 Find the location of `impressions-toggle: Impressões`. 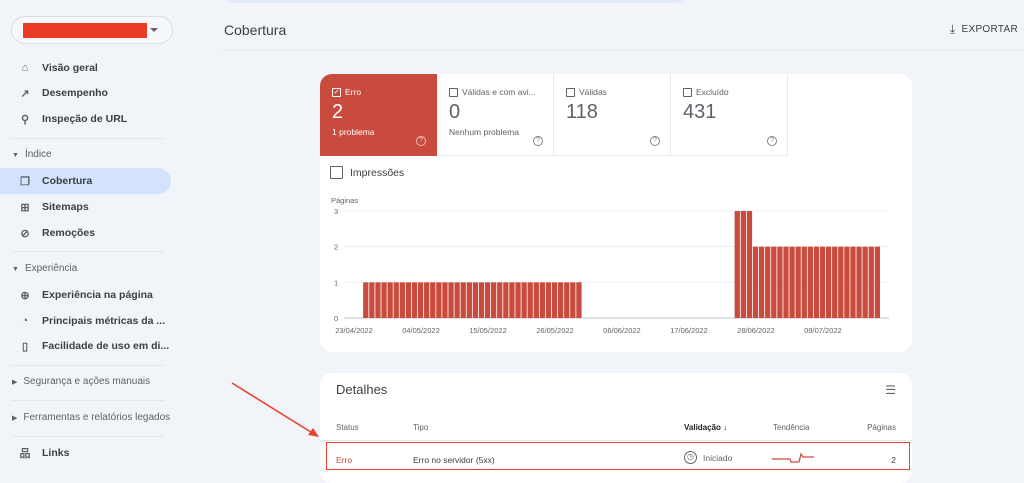

impressions-toggle: Impressões is located at coordinates (367, 172).